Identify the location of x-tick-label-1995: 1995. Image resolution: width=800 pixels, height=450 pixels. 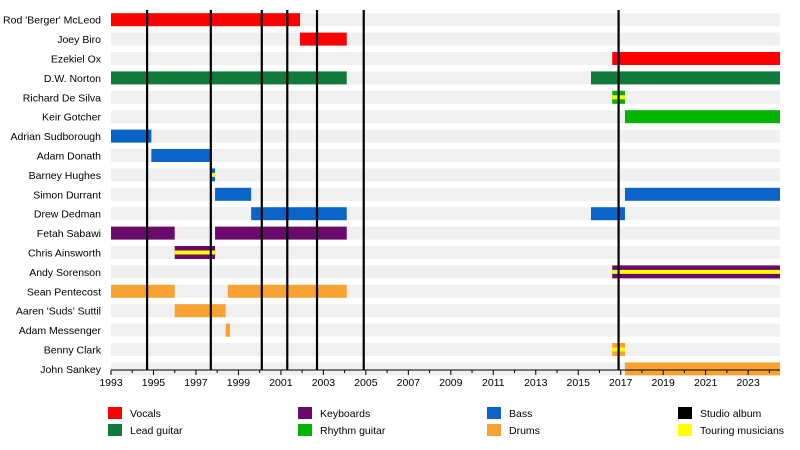
(154, 383).